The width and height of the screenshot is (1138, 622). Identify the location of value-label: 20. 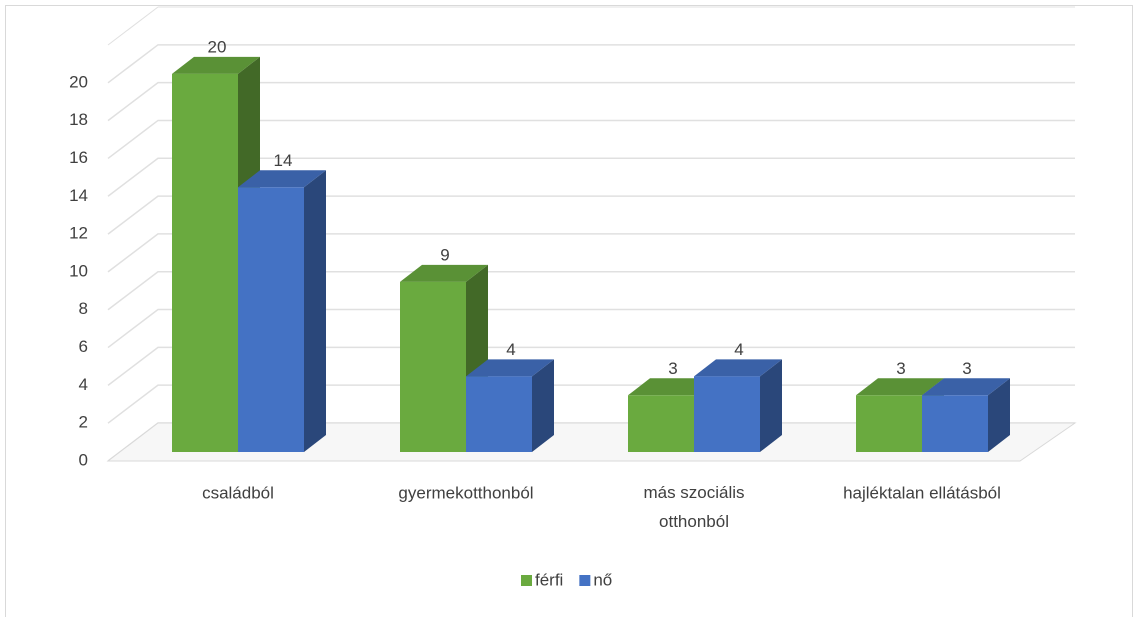
(217, 46).